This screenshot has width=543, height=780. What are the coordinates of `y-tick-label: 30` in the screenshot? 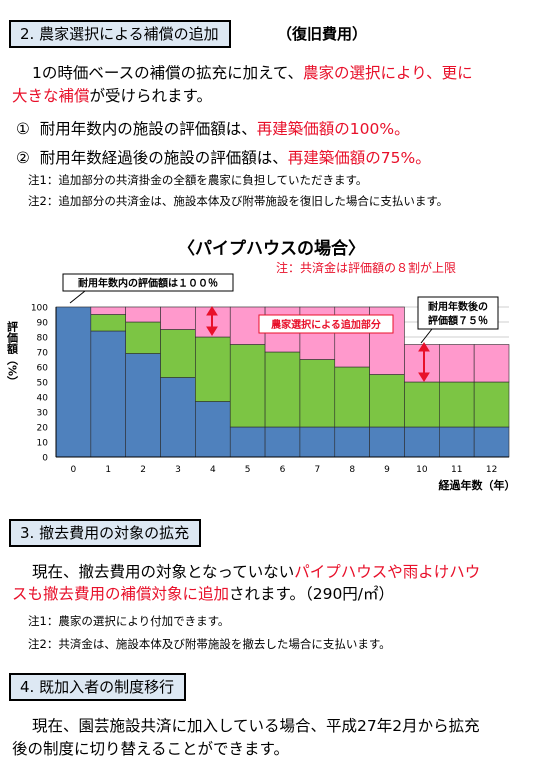 It's located at (43, 414).